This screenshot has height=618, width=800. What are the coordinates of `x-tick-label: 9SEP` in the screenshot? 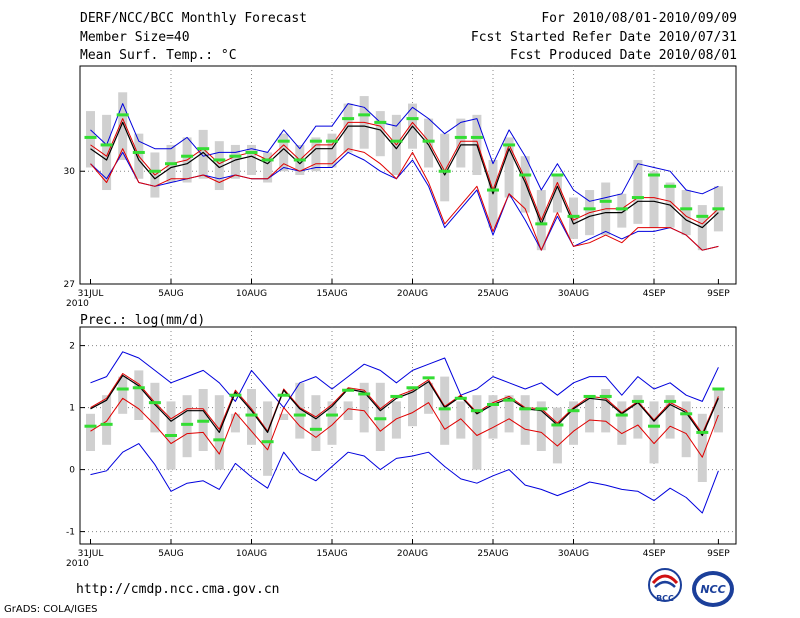 It's located at (718, 554).